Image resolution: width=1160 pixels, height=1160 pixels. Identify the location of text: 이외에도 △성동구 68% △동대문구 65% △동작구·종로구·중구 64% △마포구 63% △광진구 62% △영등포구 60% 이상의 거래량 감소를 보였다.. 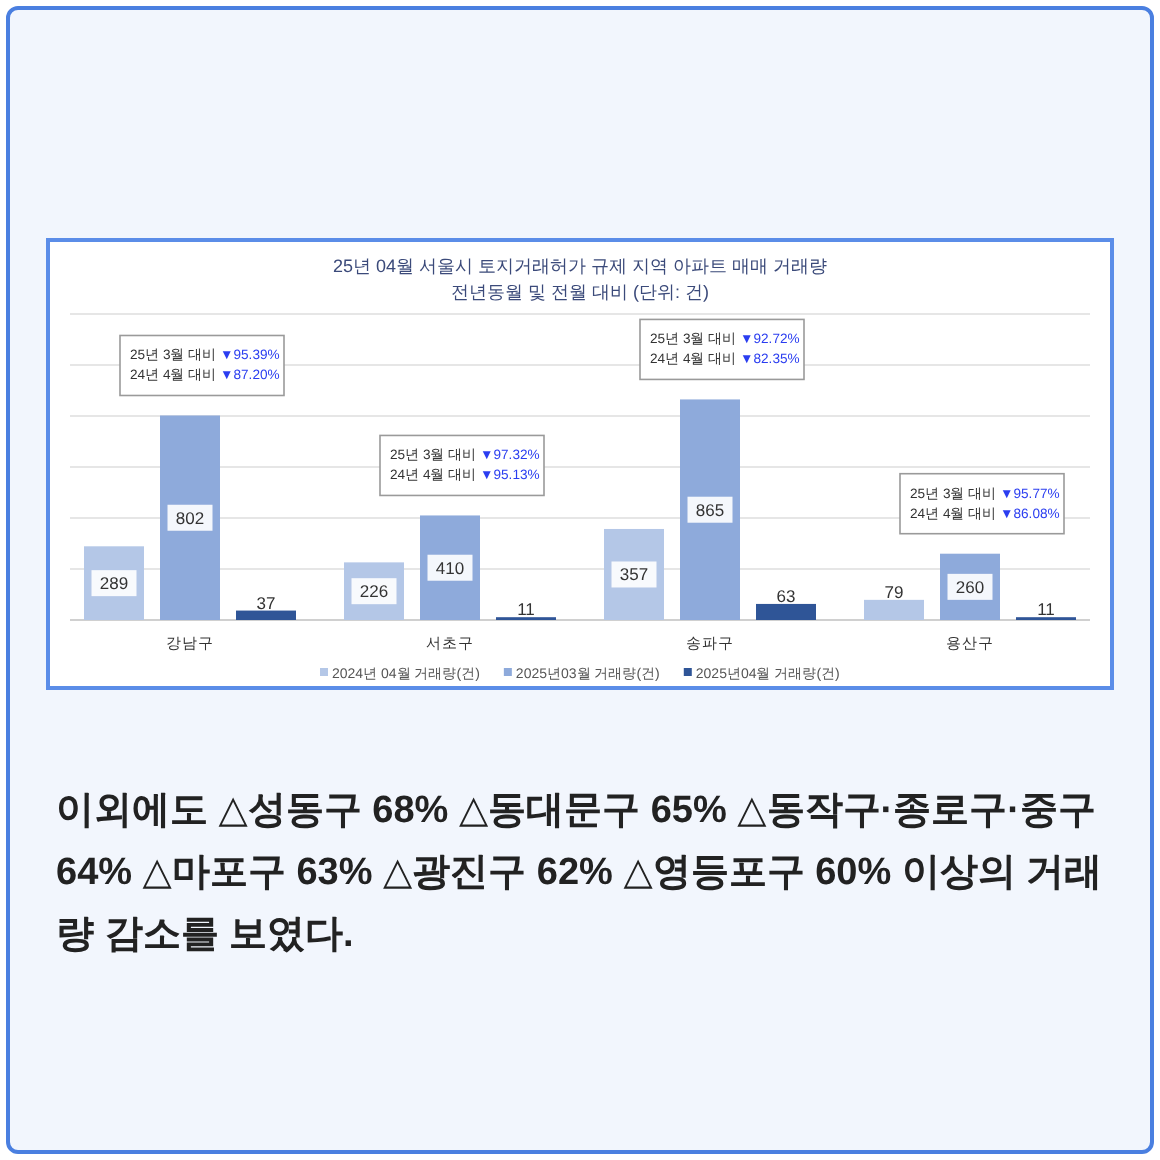
(580, 874).